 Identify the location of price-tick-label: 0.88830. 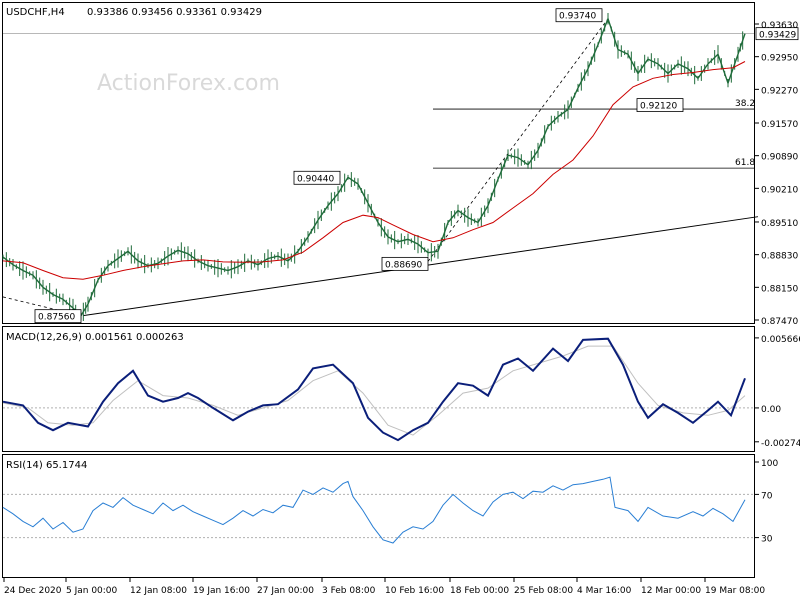
(779, 257).